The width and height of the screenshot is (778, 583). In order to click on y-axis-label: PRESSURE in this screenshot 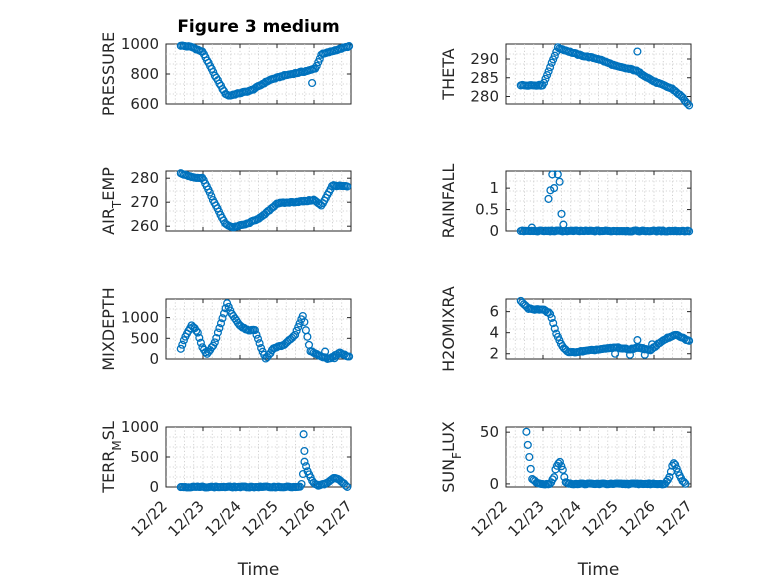, I will do `click(108, 74)`.